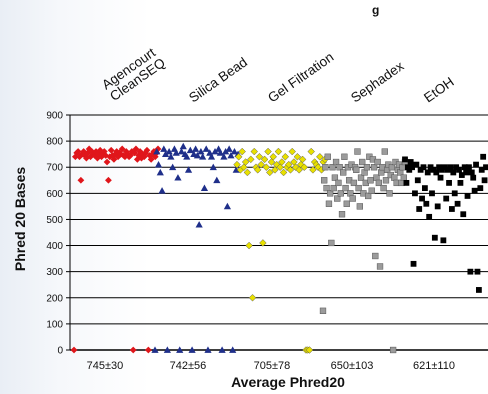 Image resolution: width=488 pixels, height=394 pixels. I want to click on series-mean-label-1: 742±56, so click(188, 366).